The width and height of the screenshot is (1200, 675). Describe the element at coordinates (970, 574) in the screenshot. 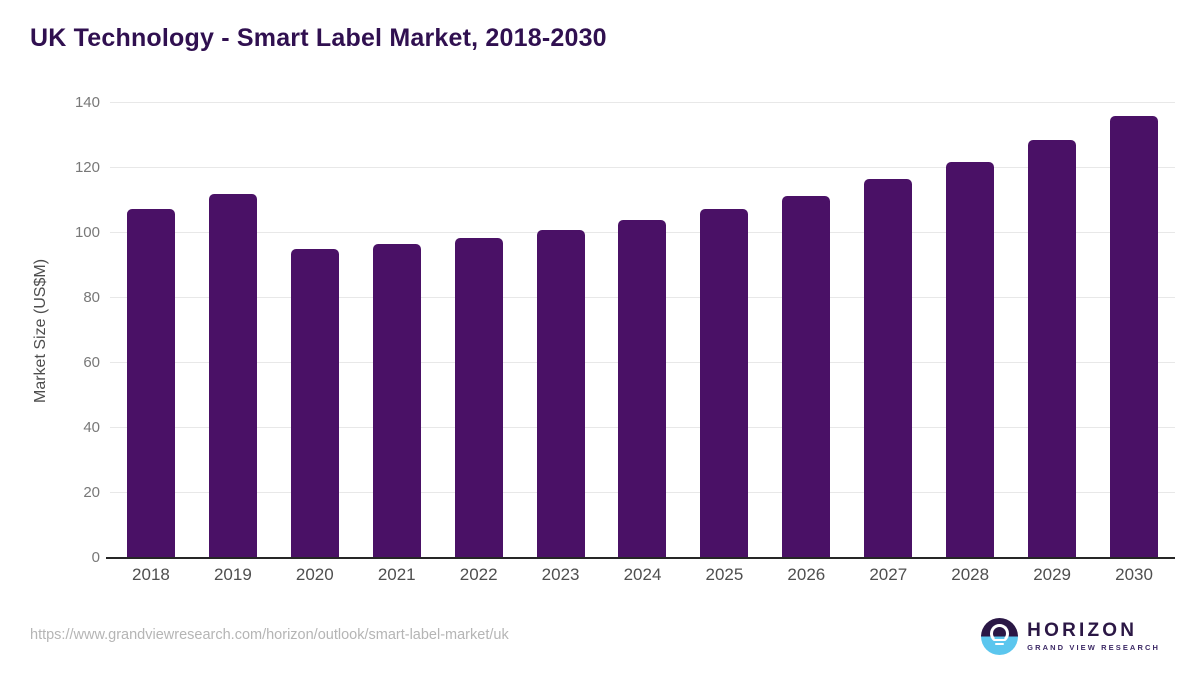

I see `x-tick-label: 2028` at that location.